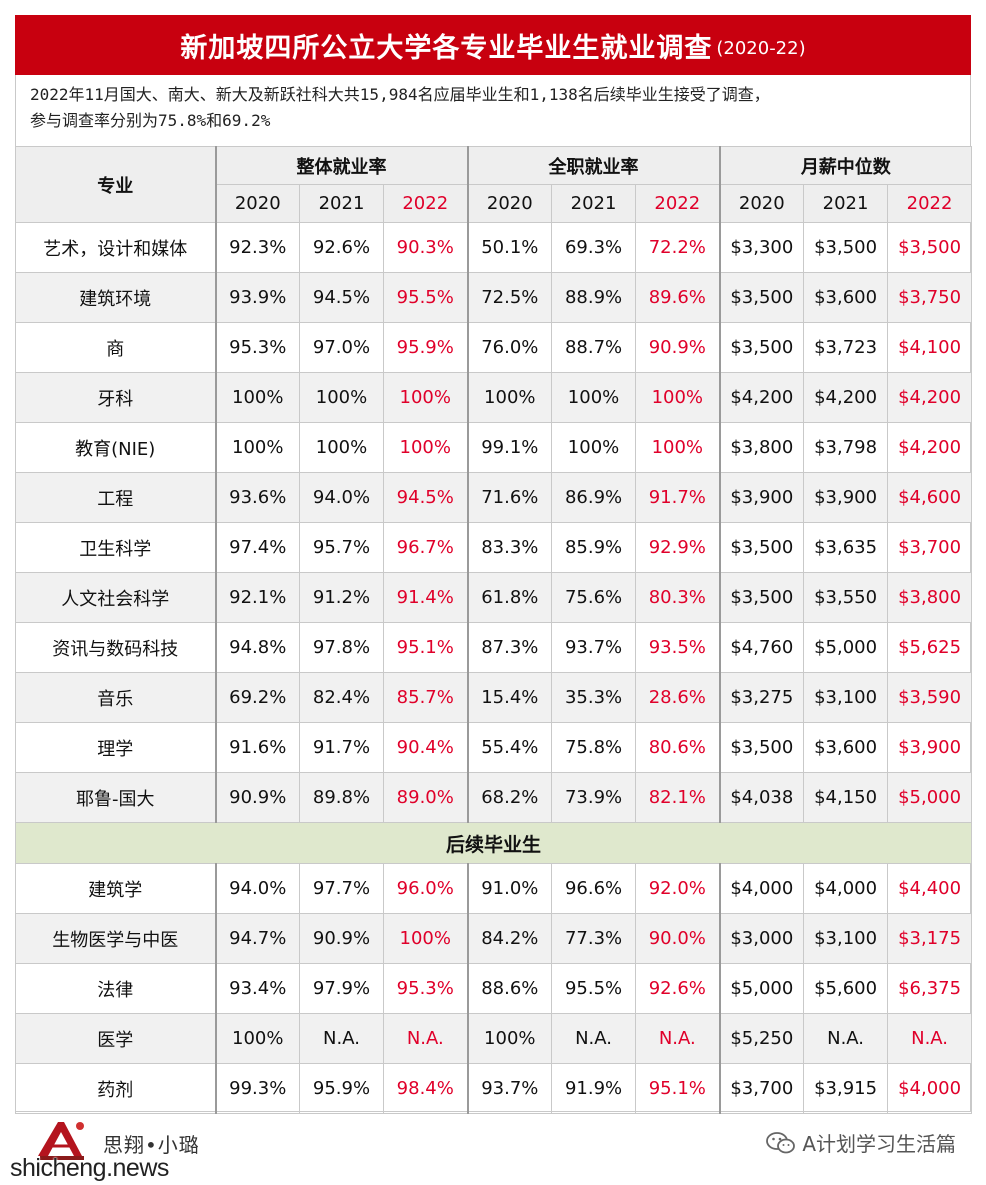  Describe the element at coordinates (930, 297) in the screenshot. I see `data-cell: $3,750` at that location.